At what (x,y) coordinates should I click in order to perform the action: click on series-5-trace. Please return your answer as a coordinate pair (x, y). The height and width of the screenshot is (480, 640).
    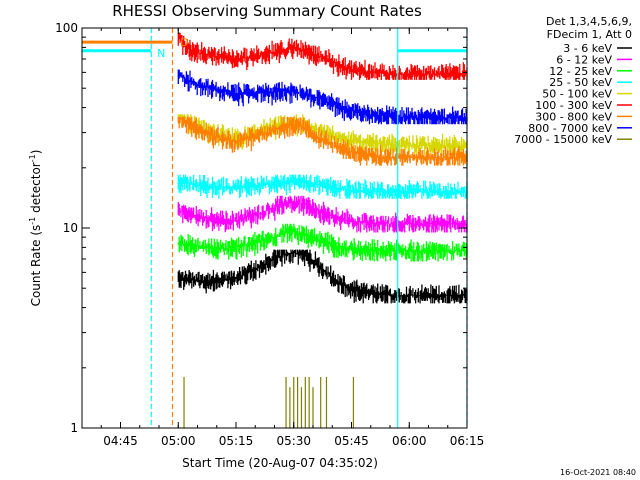
    Looking at the image, I should click on (322, 56).